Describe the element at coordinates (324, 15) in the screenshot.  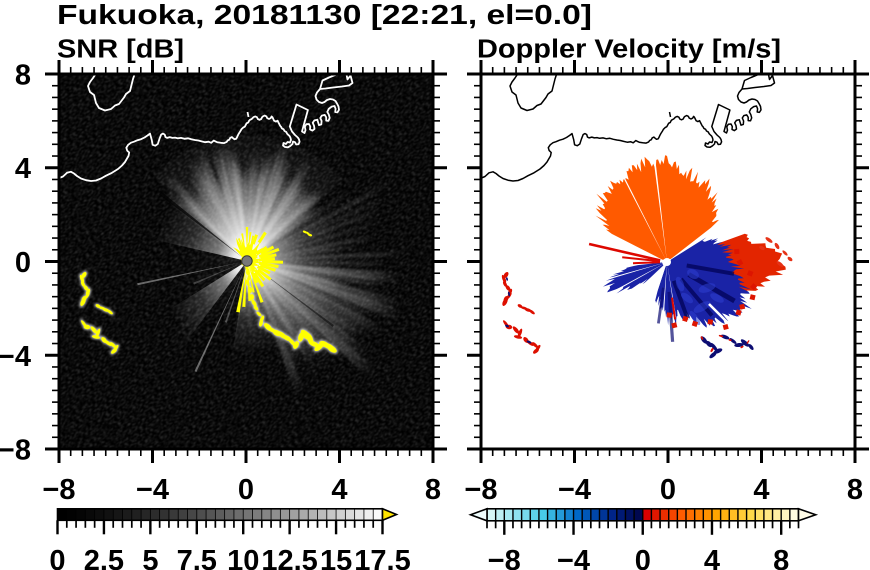
I see `svg-text:Fukuoka, 20181130 [22:21, el=0: Fukuoka, 20181130 [22:21, el=0.0]` at that location.